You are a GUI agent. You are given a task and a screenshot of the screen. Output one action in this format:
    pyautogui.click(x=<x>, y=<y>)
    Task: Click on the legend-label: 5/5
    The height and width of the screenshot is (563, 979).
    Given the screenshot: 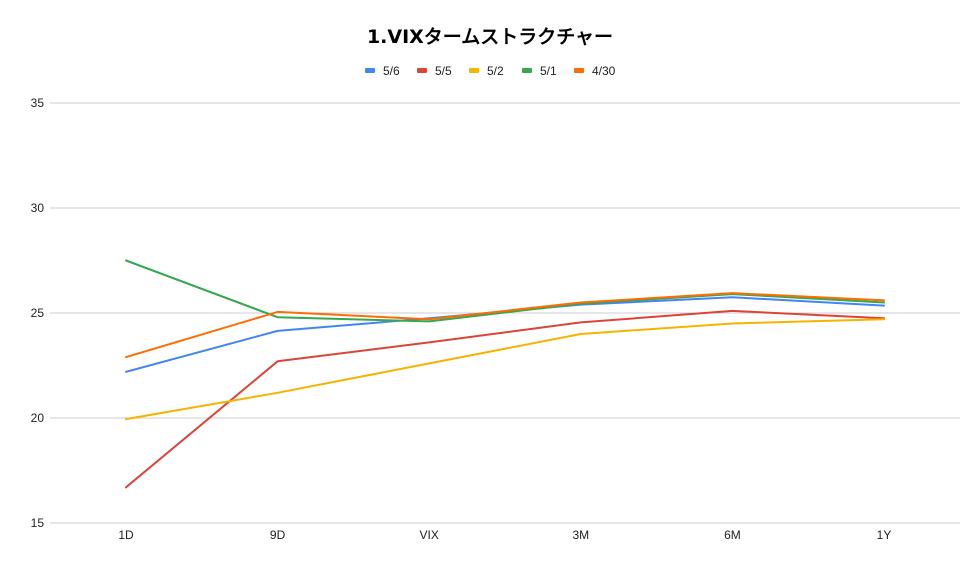 What is the action you would take?
    pyautogui.click(x=443, y=71)
    